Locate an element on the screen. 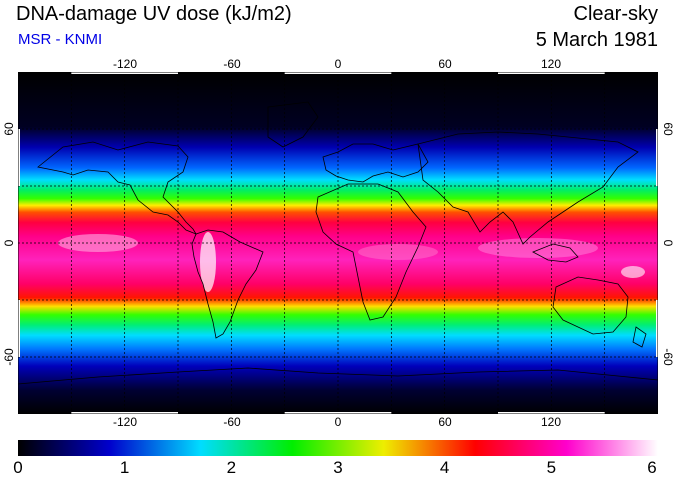  coastline-maritime-se-asia is located at coordinates (555, 253).